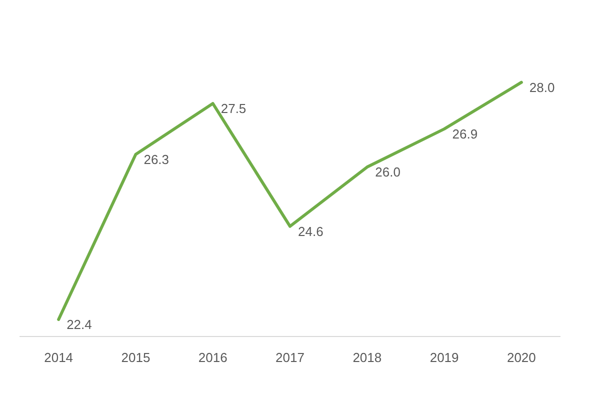 The image size is (600, 400). I want to click on data-label: 26.0, so click(387, 172).